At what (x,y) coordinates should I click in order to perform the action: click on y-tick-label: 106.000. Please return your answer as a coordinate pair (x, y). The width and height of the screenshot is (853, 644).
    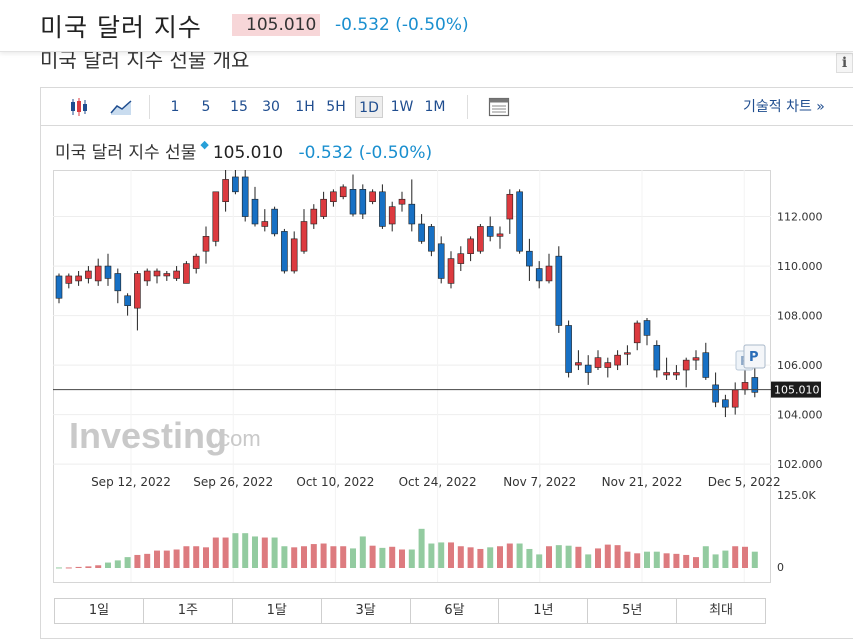
    Looking at the image, I should click on (800, 365).